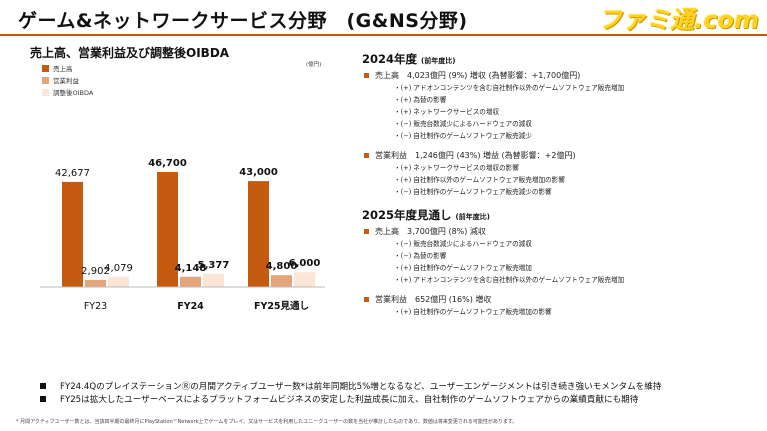 This screenshot has height=431, width=767. I want to click on bullet-heading: 売上高 3,700億円 (8%) 減収, so click(563, 231).